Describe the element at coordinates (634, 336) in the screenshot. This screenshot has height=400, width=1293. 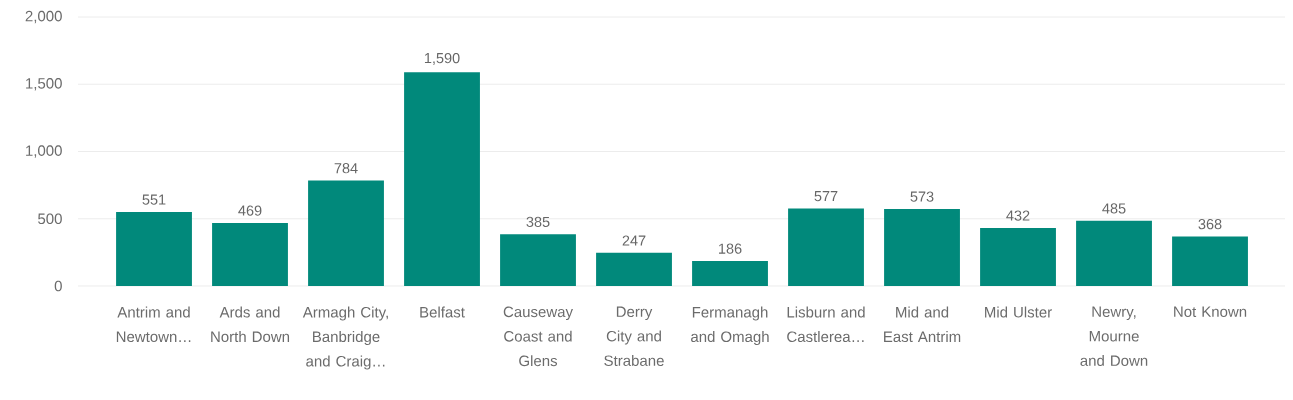
I see `x-tick-label: Derry City and Strabane` at that location.